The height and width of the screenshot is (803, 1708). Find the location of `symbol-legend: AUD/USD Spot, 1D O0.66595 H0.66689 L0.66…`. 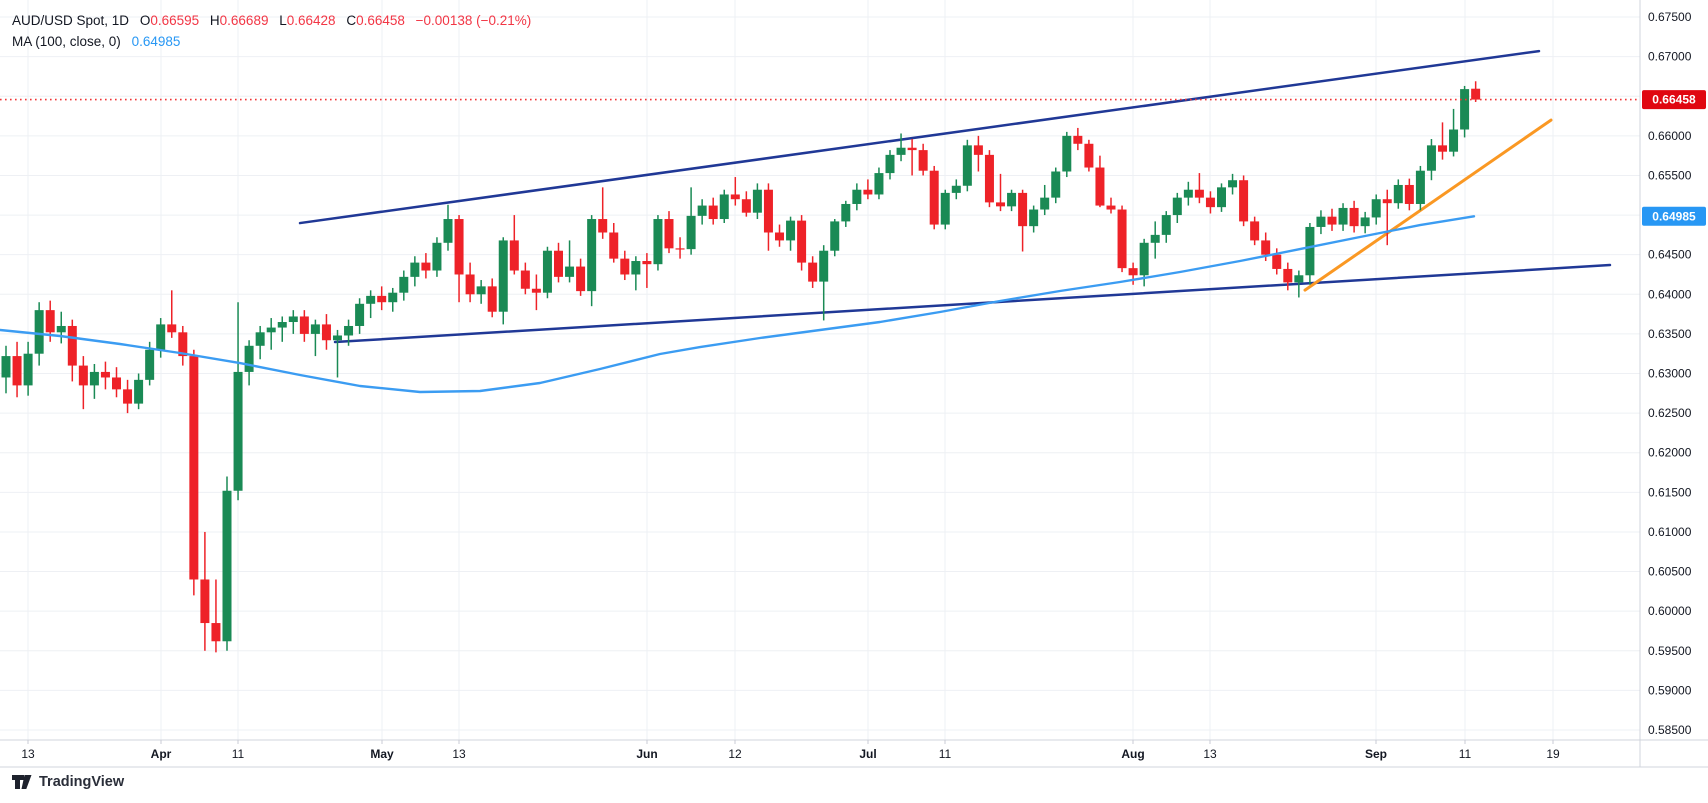

symbol-legend: AUD/USD Spot, 1D O0.66595 H0.66689 L0.66… is located at coordinates (271, 31).